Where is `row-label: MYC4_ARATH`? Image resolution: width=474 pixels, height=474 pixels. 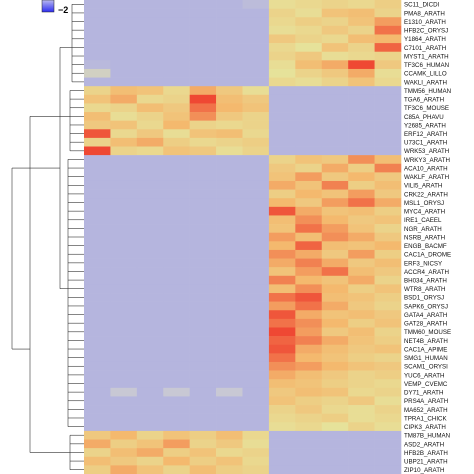 row-label: MYC4_ARATH is located at coordinates (424, 212).